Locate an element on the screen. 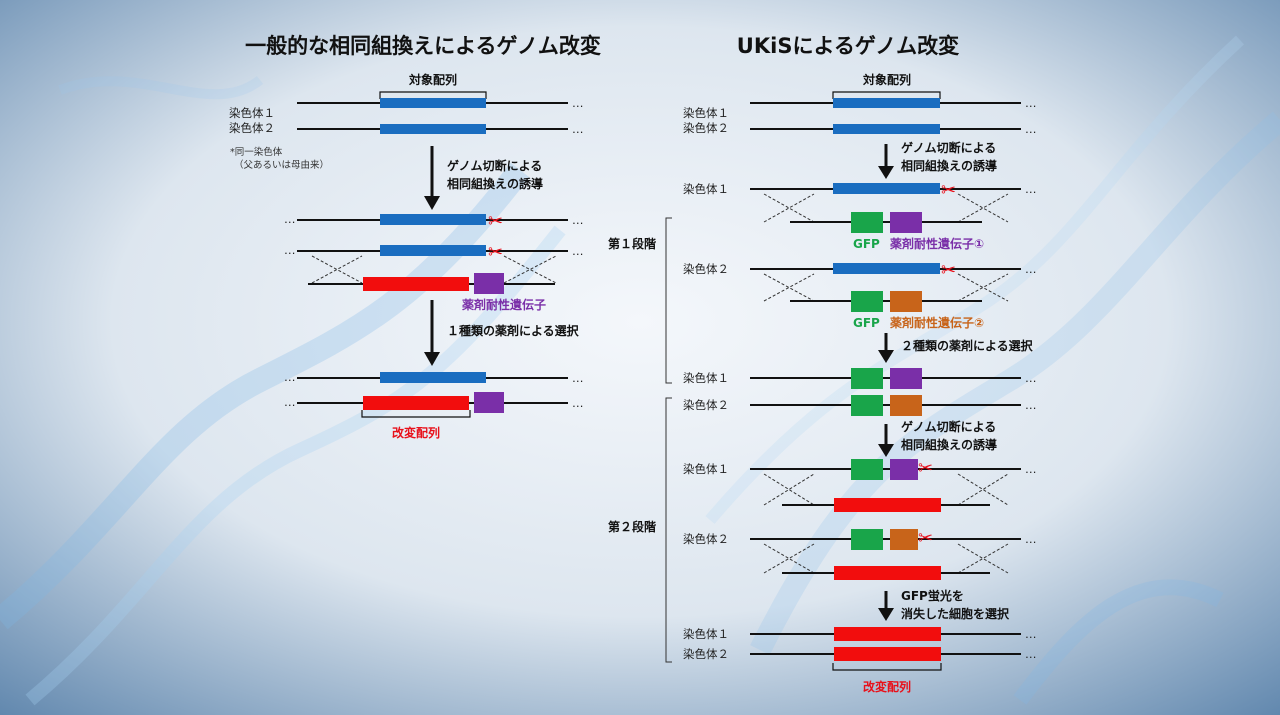 The image size is (1280, 715). gfp-select-line2: 消失した細胞を選択 is located at coordinates (955, 613).